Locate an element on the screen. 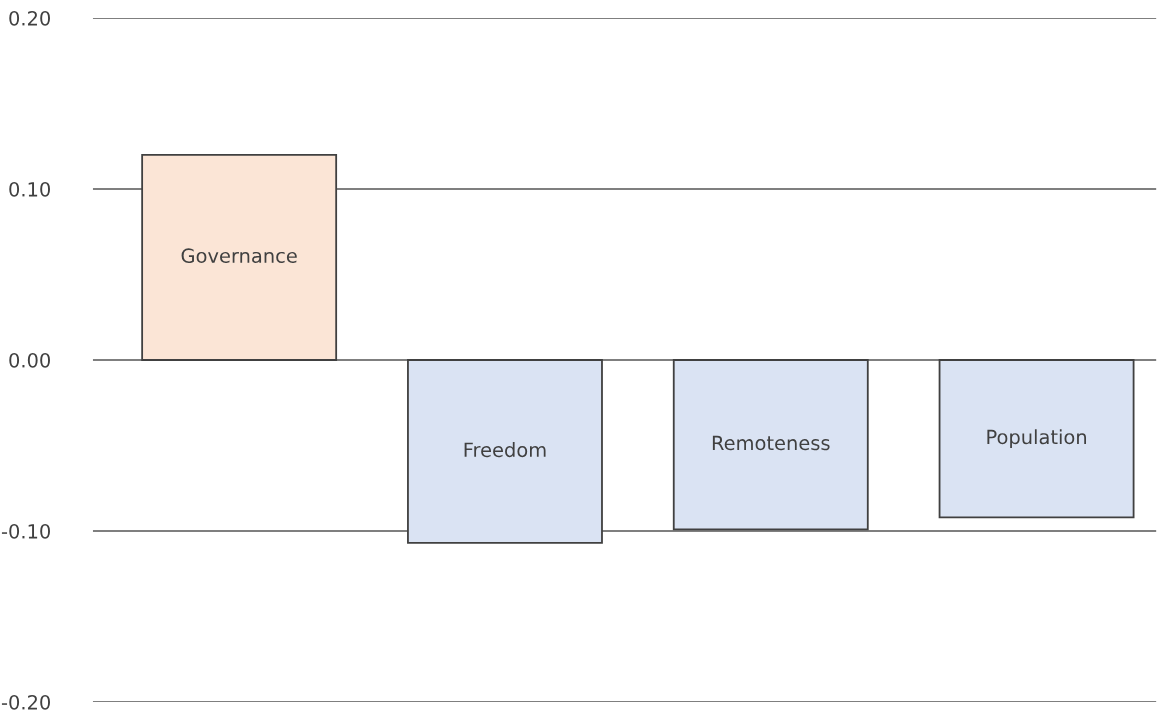 The image size is (1162, 720). y-tick-label: 0.20 is located at coordinates (29, 18).